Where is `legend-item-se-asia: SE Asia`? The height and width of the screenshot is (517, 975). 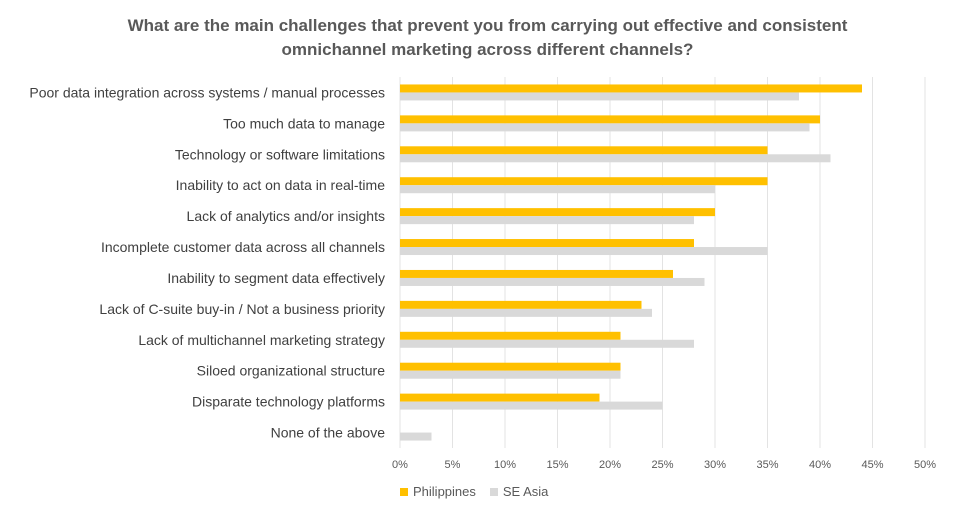
legend-item-se-asia: SE Asia is located at coordinates (519, 491).